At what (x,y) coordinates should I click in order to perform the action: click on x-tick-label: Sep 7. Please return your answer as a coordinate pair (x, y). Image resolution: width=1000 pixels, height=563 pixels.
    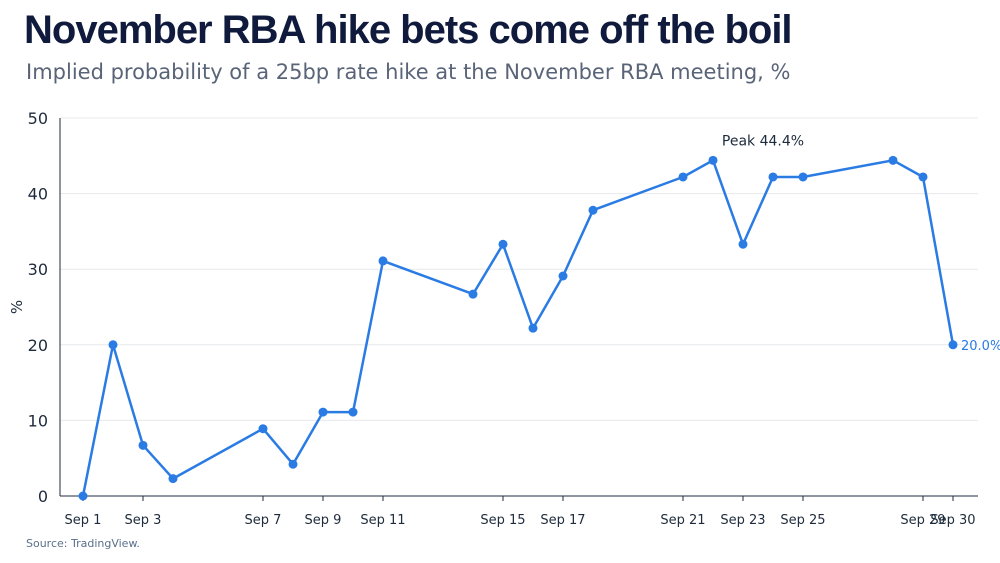
    Looking at the image, I should click on (263, 520).